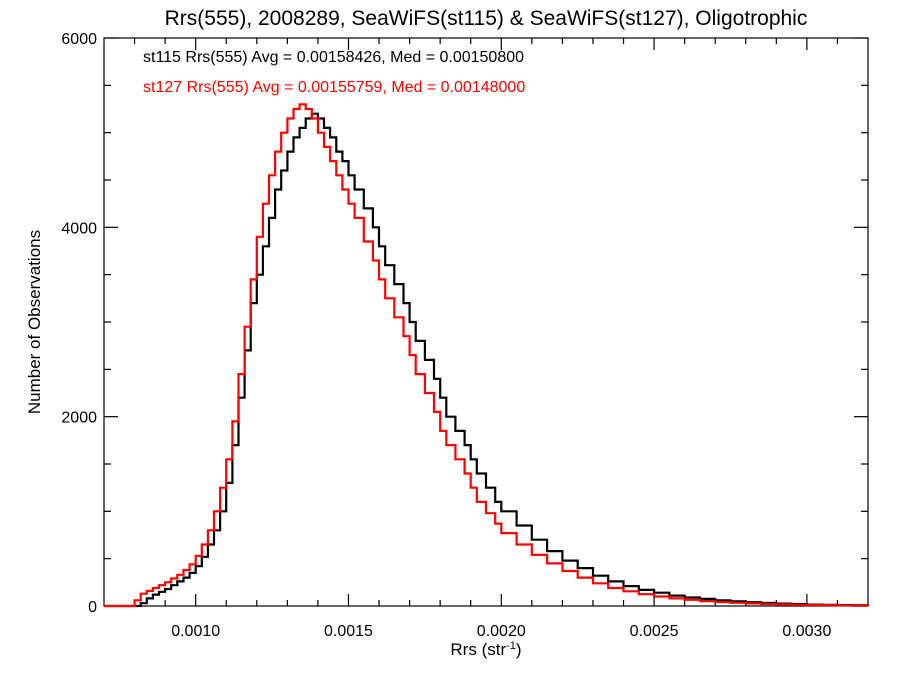  Describe the element at coordinates (806, 631) in the screenshot. I see `x-tick-label: 0.0030` at that location.